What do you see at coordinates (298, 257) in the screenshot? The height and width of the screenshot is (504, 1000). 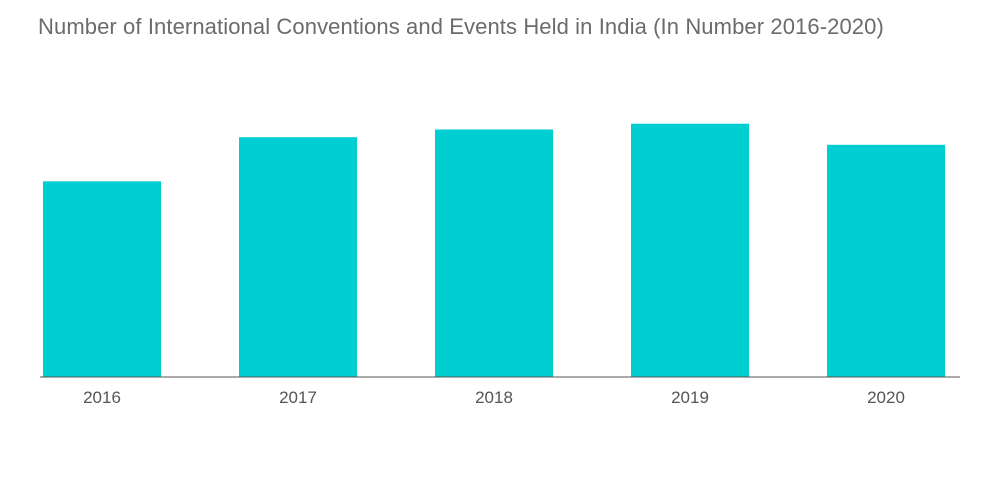 I see `bar-2017` at bounding box center [298, 257].